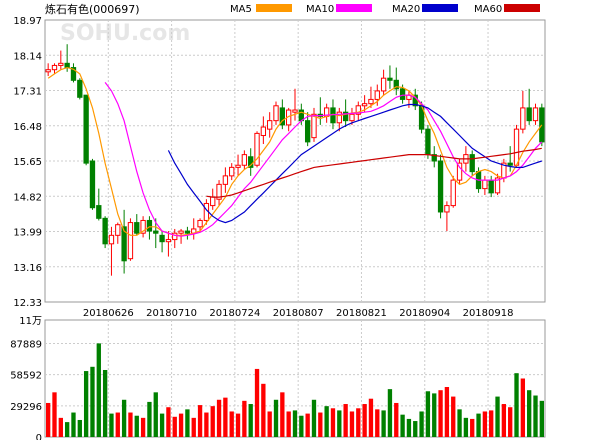  What do you see at coordinates (27, 197) in the screenshot?
I see `price-tick-label: 14.82` at bounding box center [27, 197].